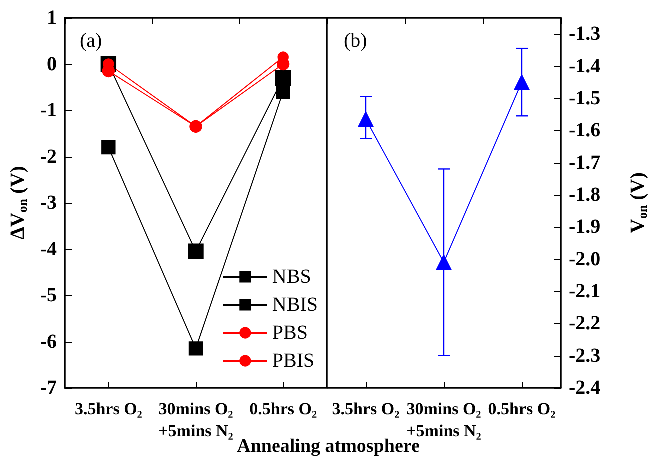 This screenshot has height=464, width=657. Describe the element at coordinates (638, 203) in the screenshot. I see `y-axis-title: Von (V)` at that location.